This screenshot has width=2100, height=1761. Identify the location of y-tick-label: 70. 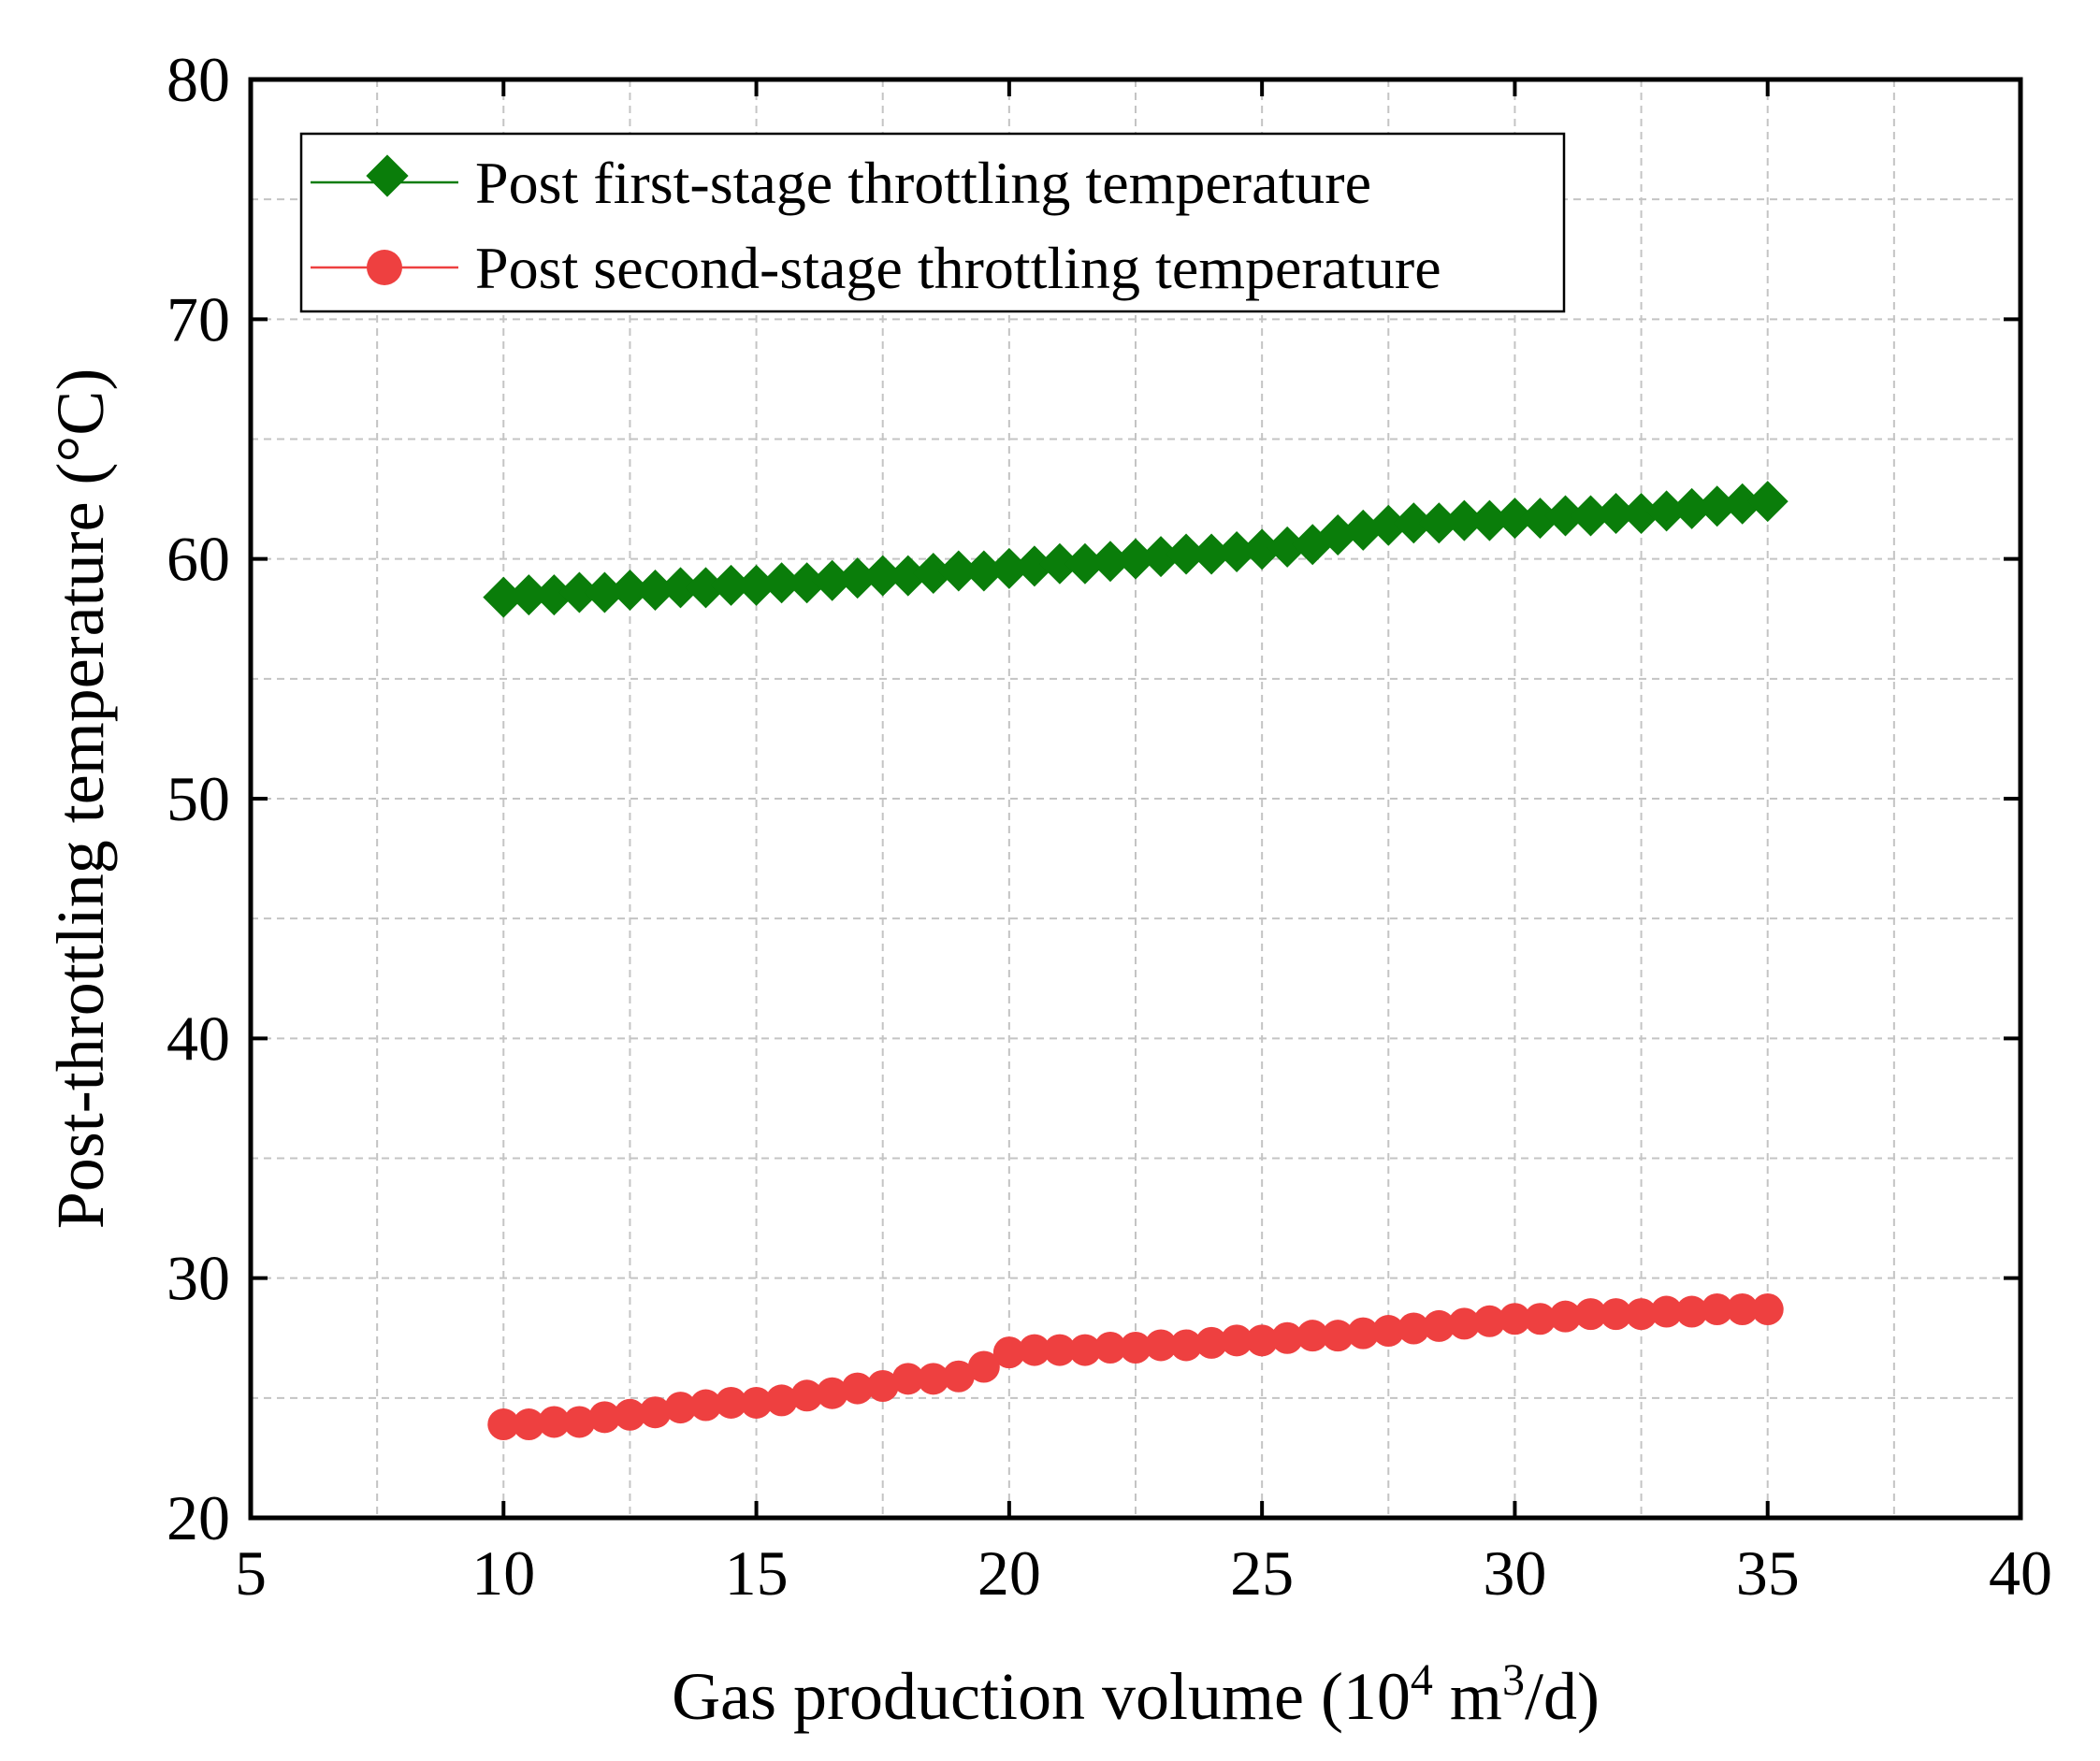
(198, 318).